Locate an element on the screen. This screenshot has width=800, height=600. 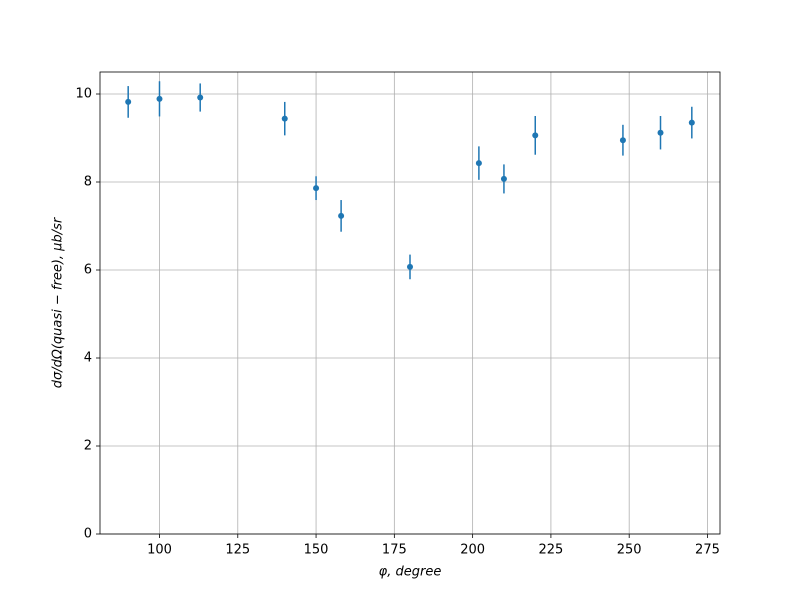
x-tick-label: 150 is located at coordinates (316, 550).